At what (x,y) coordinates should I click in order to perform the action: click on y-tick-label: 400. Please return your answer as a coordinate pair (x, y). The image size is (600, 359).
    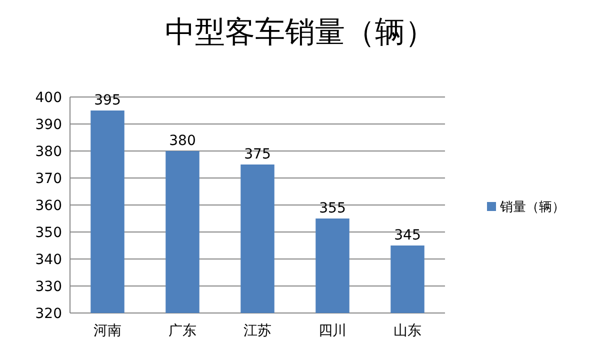
    Looking at the image, I should click on (48, 98).